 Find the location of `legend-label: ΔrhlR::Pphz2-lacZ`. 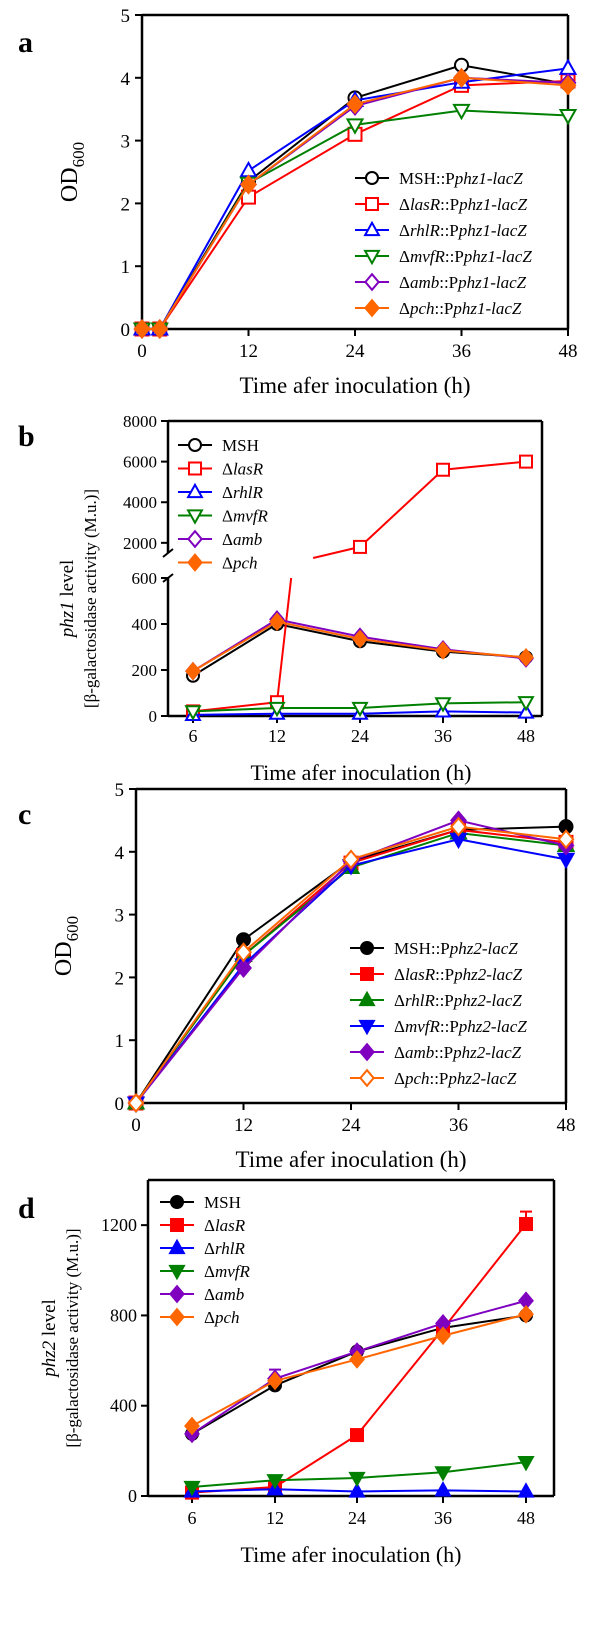

legend-label: ΔrhlR::Pphz2-lacZ is located at coordinates (458, 1000).